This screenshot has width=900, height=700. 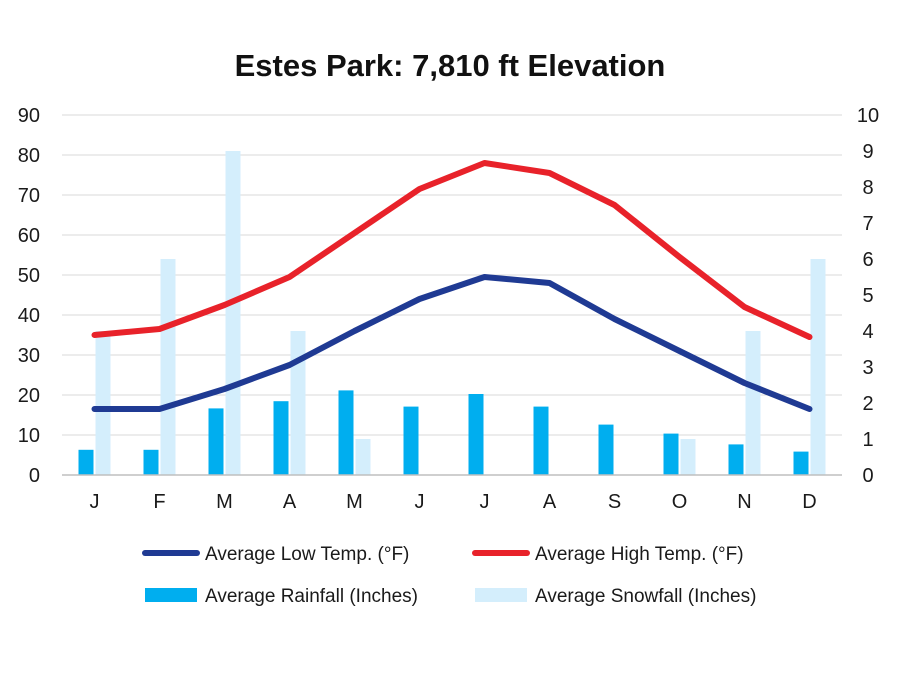 I want to click on left-tick-label: 20, so click(x=29, y=396).